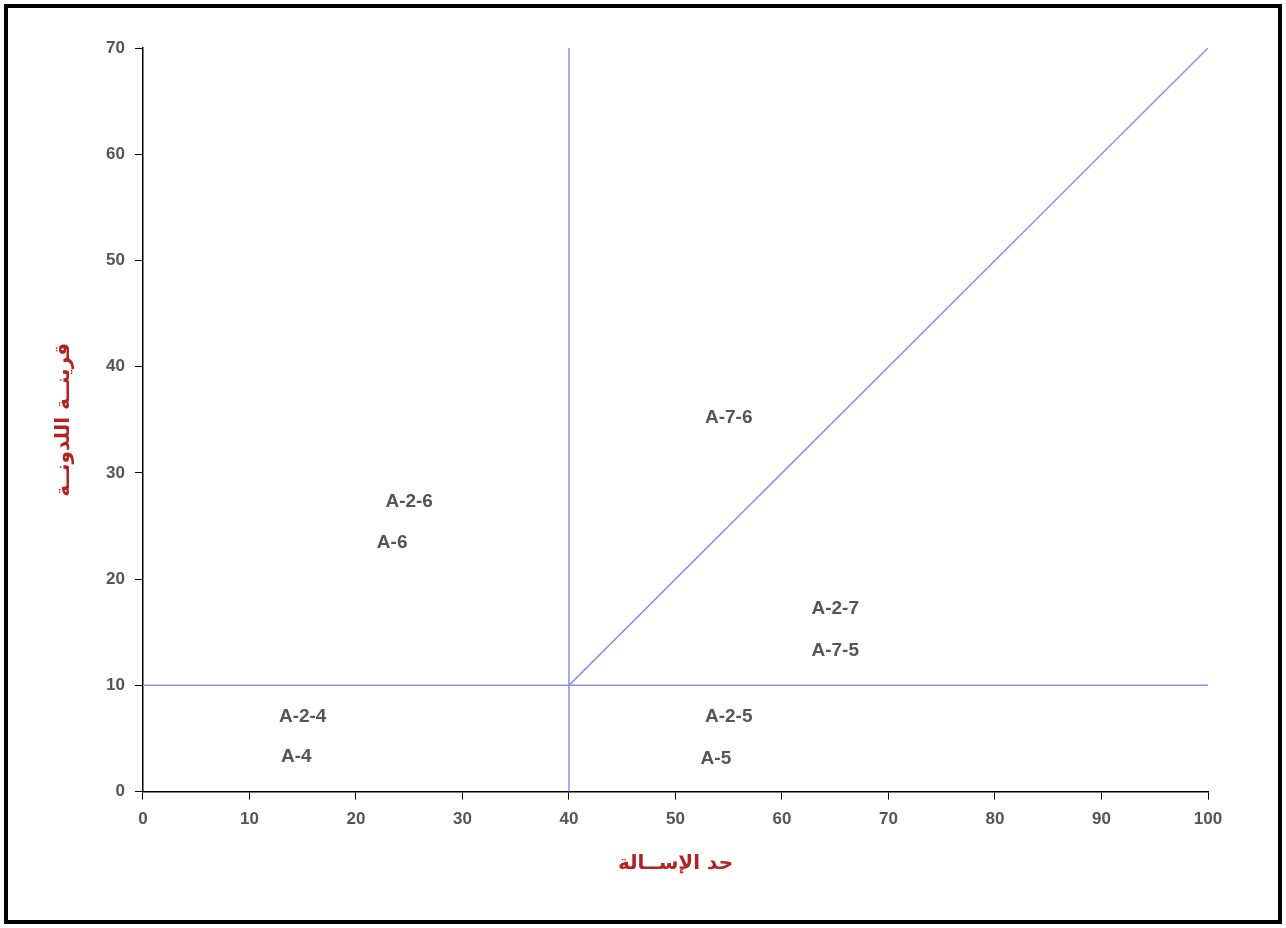 This screenshot has width=1286, height=928. What do you see at coordinates (888, 819) in the screenshot?
I see `x-tick-label: 70` at bounding box center [888, 819].